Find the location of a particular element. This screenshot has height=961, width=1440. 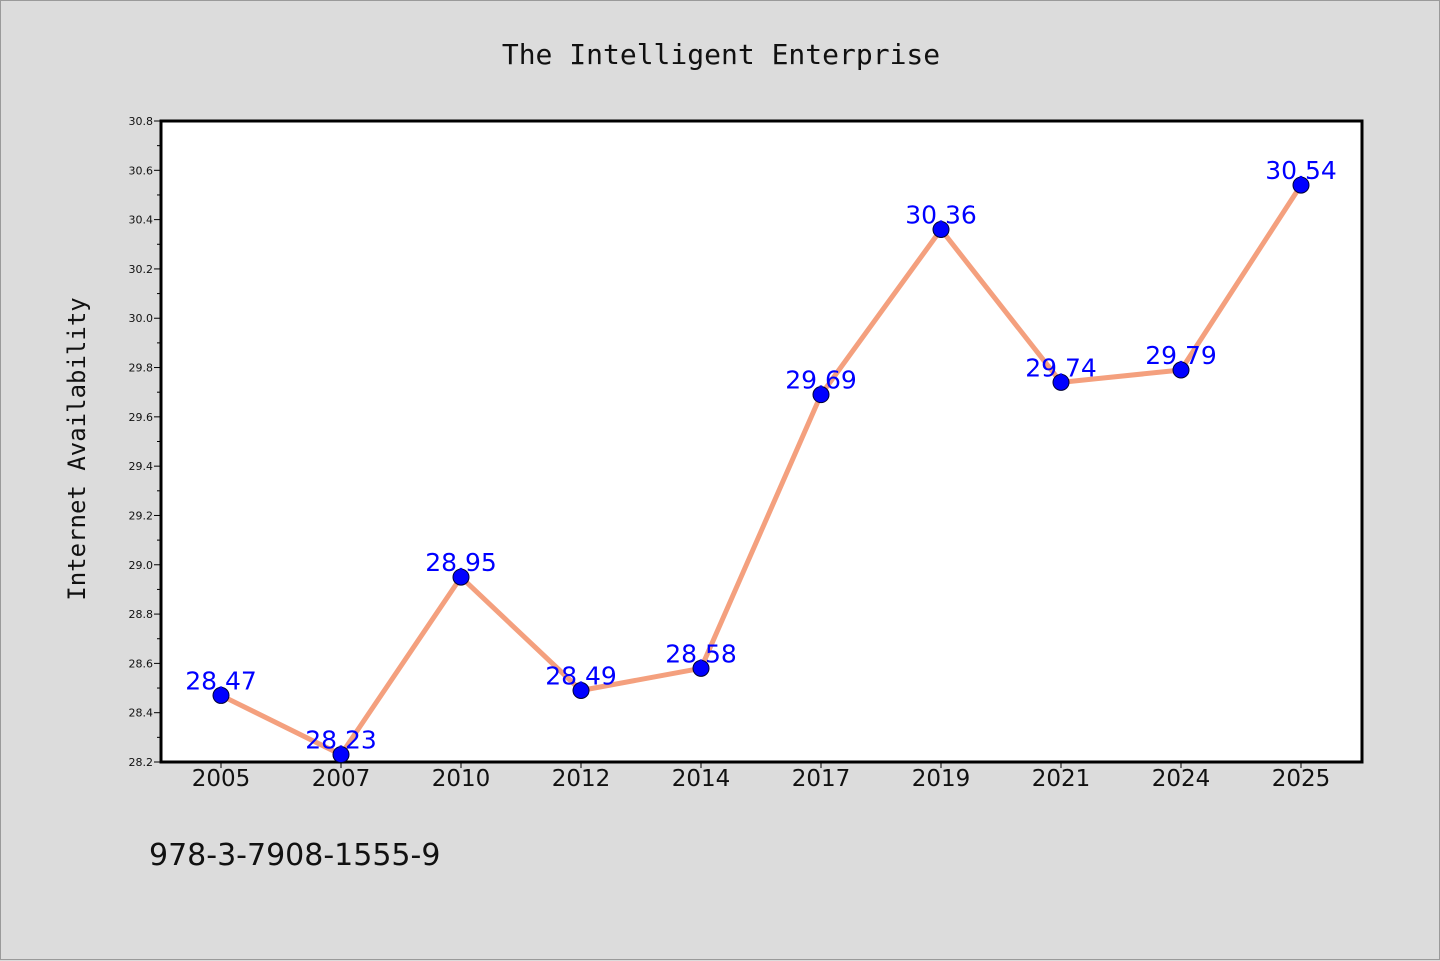

data-label: 28.95 is located at coordinates (461, 562).